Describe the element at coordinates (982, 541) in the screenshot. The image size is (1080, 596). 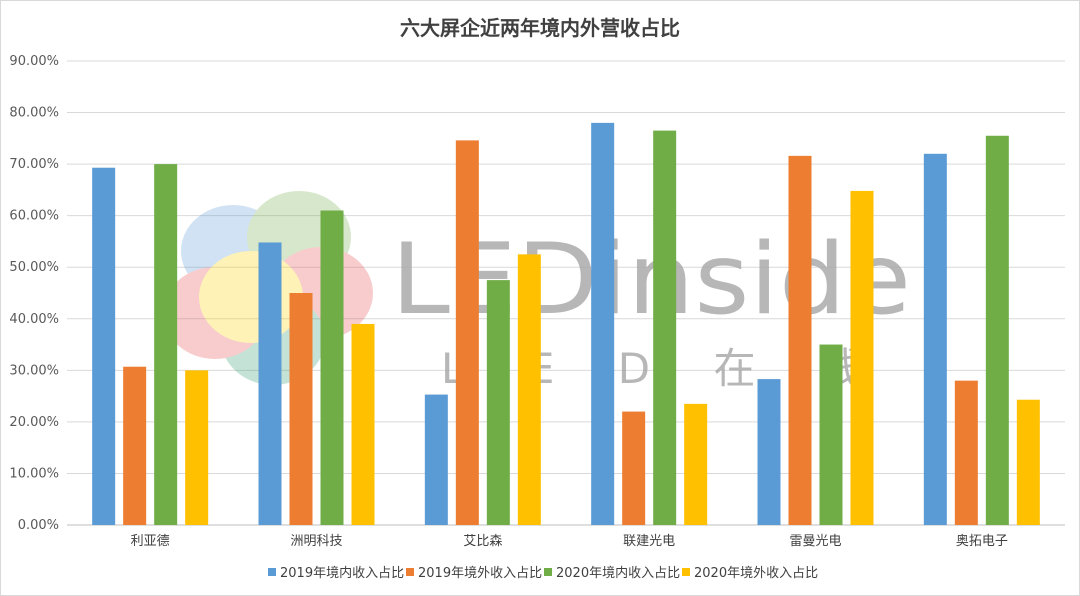
I see `x-category-label: 奥拓电子` at that location.